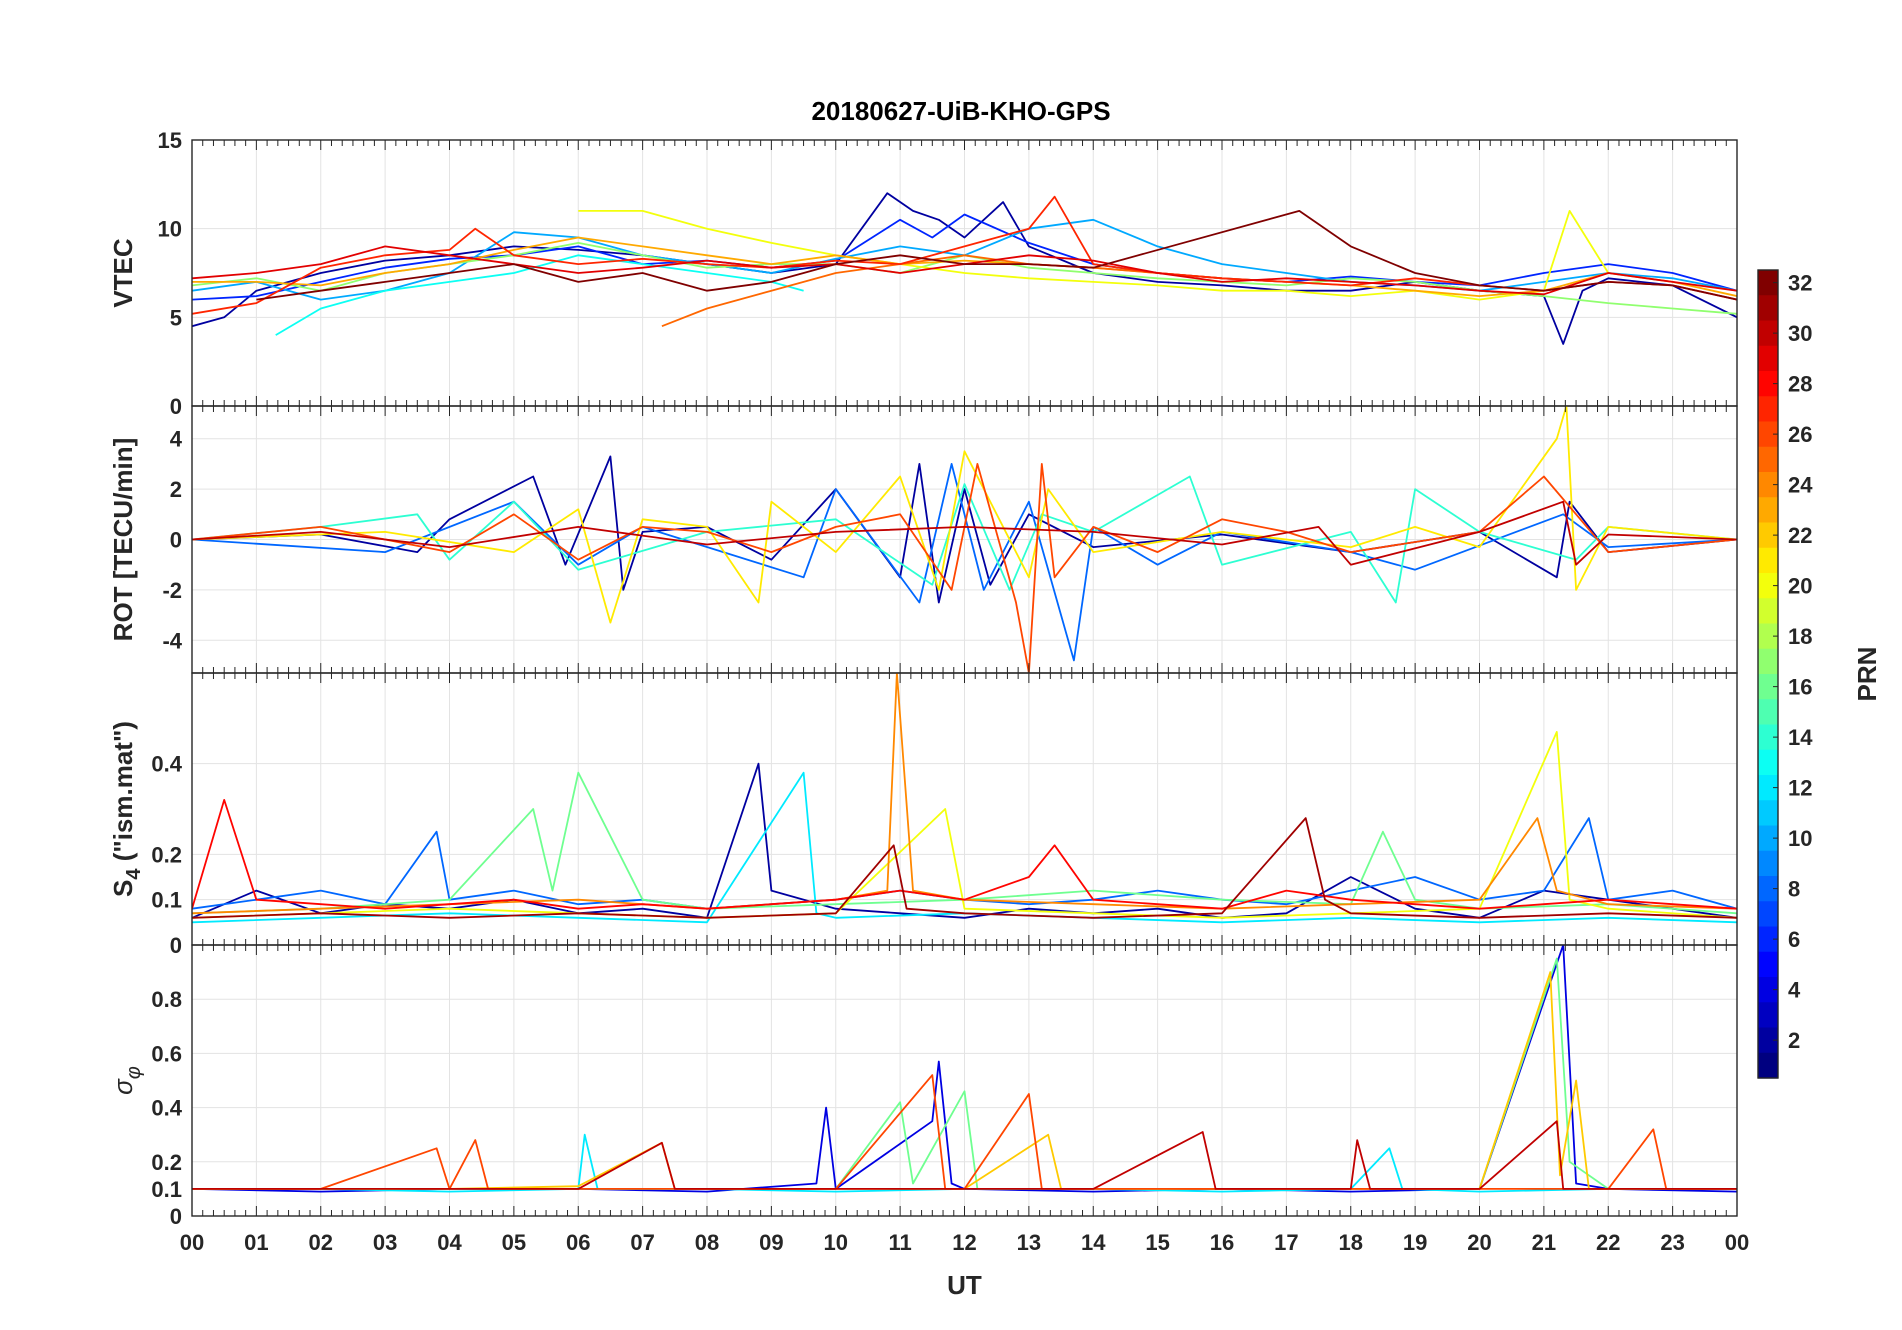 The height and width of the screenshot is (1330, 1902). I want to click on x-tick-label: 02, so click(321, 1242).